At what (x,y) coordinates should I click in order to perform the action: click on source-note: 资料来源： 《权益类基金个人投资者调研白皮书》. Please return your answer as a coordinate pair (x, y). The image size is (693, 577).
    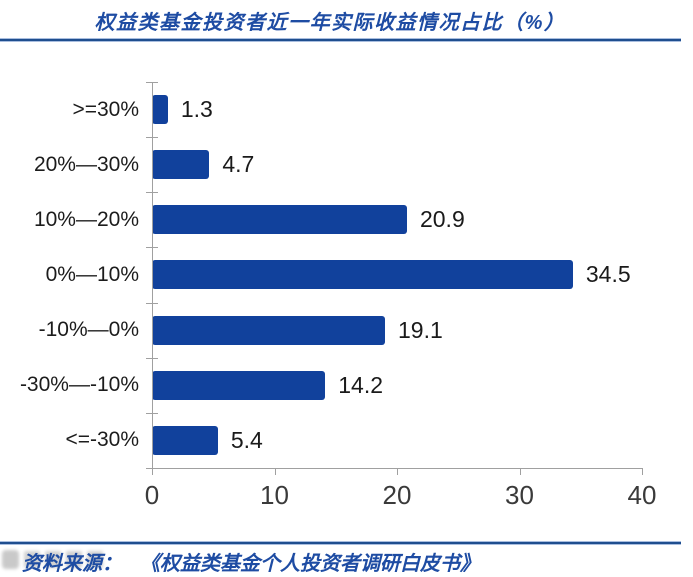
    Looking at the image, I should click on (251, 561).